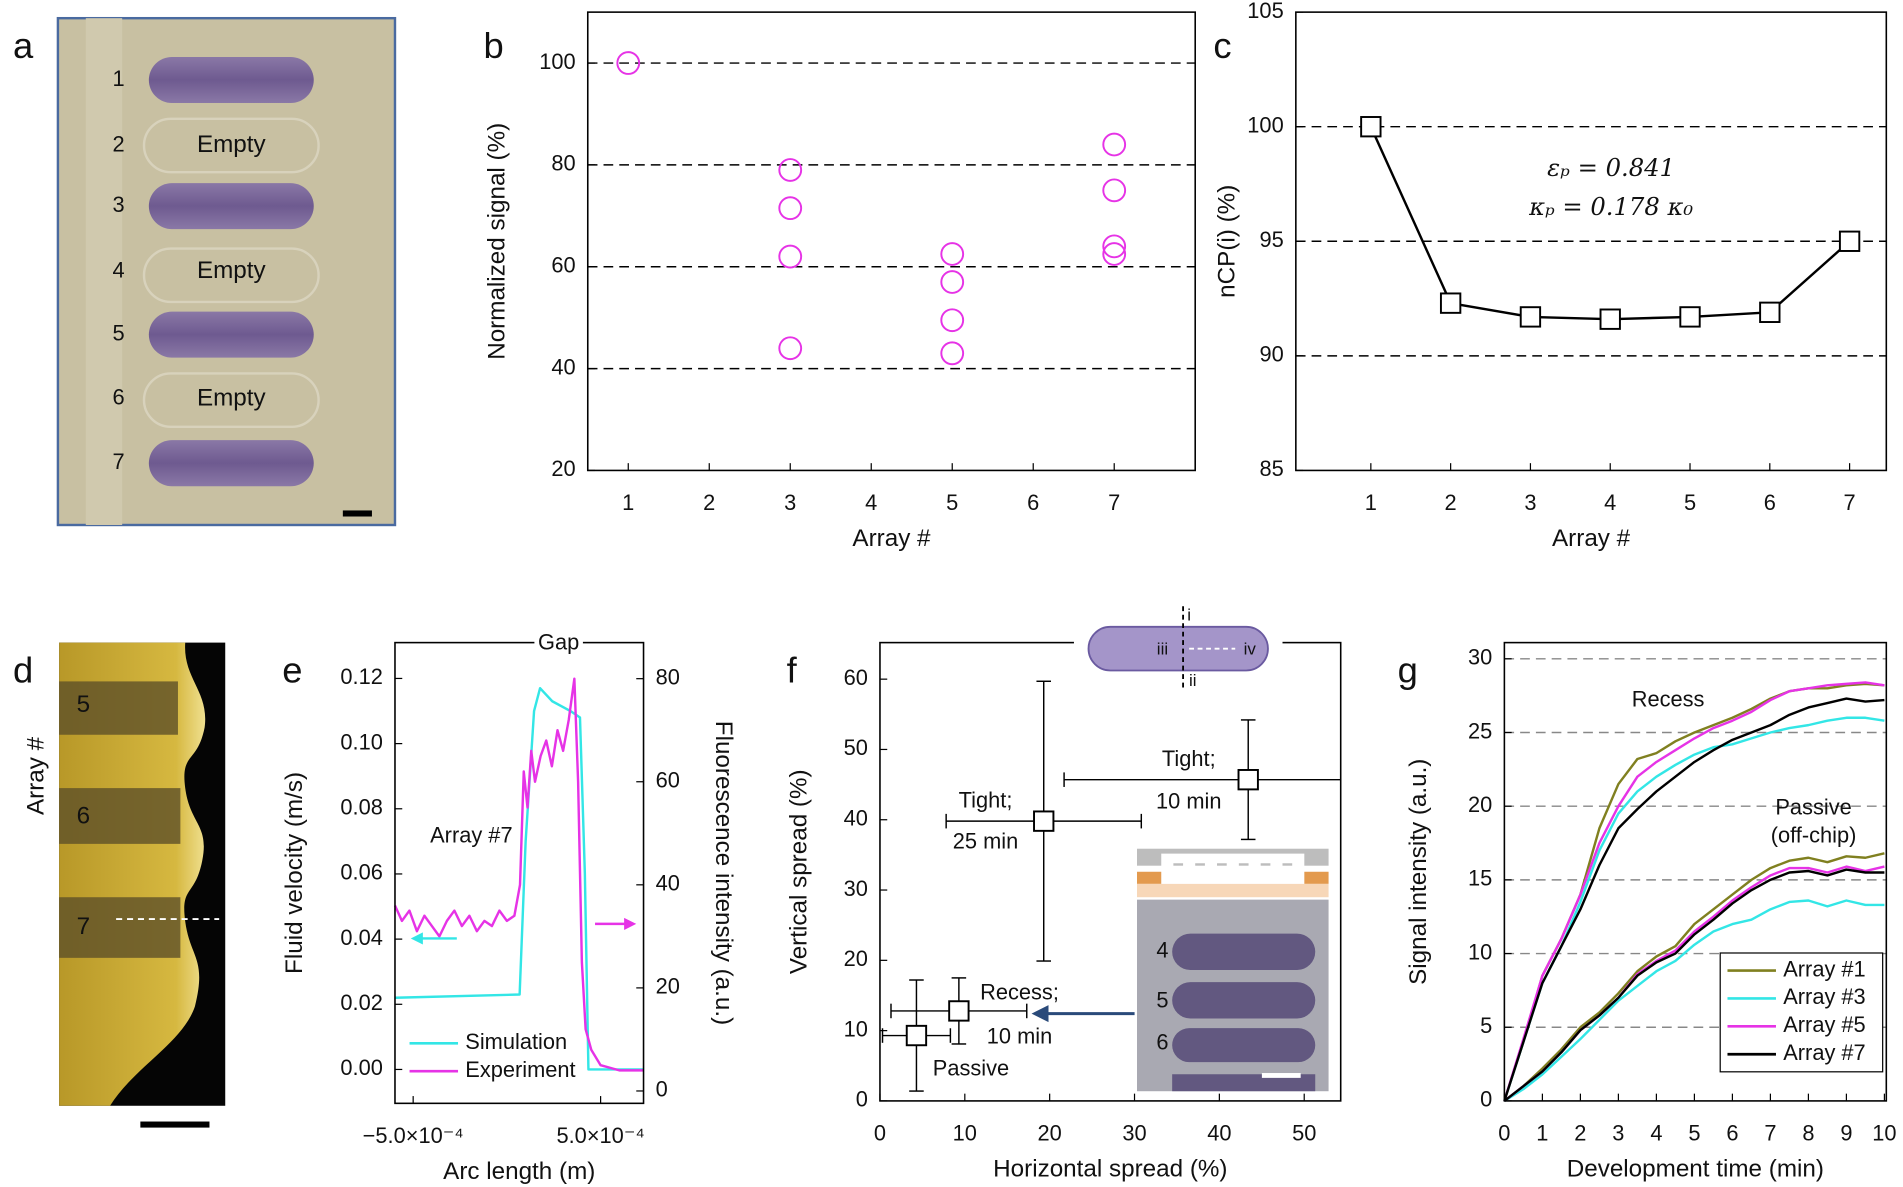 The image size is (1903, 1187). Describe the element at coordinates (986, 800) in the screenshot. I see `point-label: Tight;` at that location.